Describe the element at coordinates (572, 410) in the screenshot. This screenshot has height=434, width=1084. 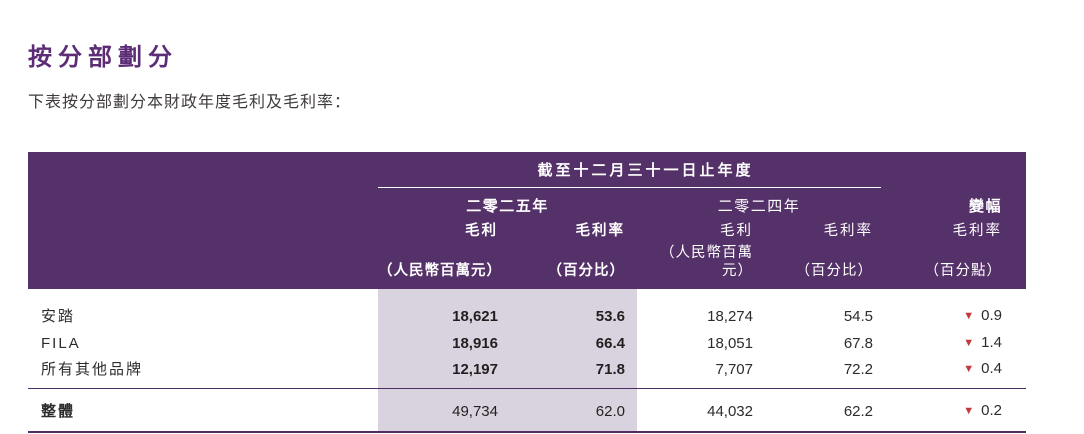
I see `value-2025-margin: 62.0` at that location.